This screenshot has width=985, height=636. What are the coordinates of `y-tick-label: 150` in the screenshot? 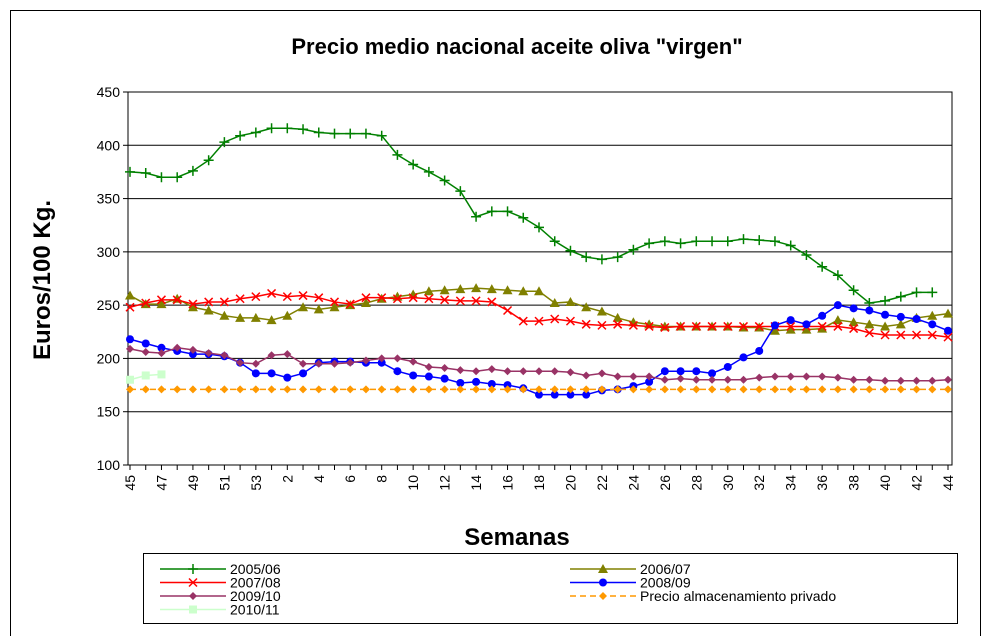 It's located at (109, 412).